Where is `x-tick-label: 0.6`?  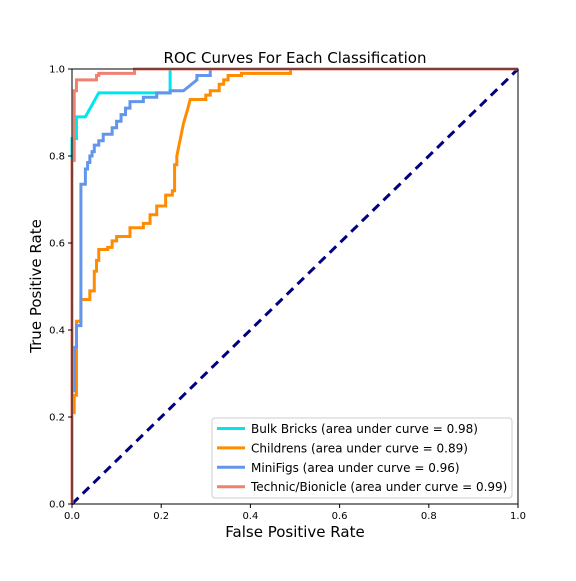 x-tick-label: 0.6 is located at coordinates (340, 516).